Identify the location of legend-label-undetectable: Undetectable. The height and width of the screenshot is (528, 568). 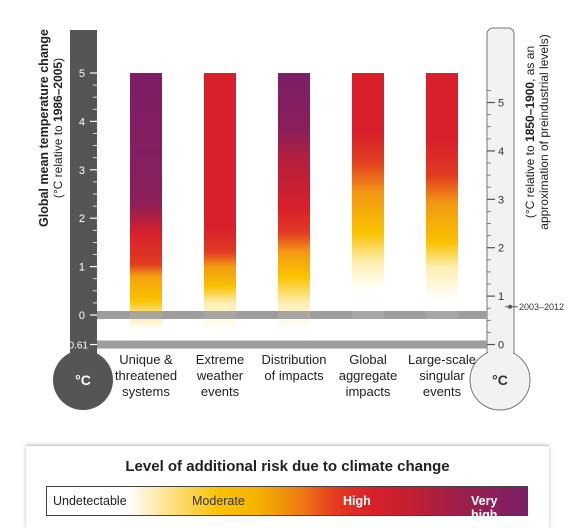
(90, 501).